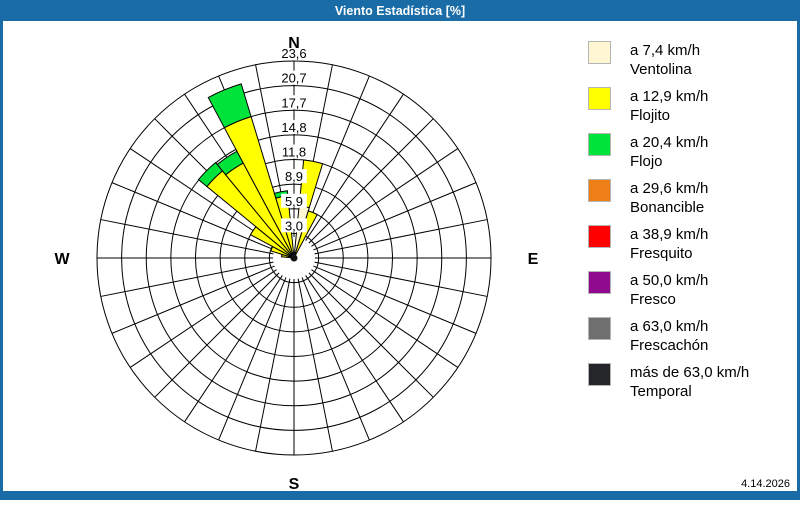 This screenshot has width=800, height=505. What do you see at coordinates (293, 53) in the screenshot?
I see `ring-label: 23,6` at bounding box center [293, 53].